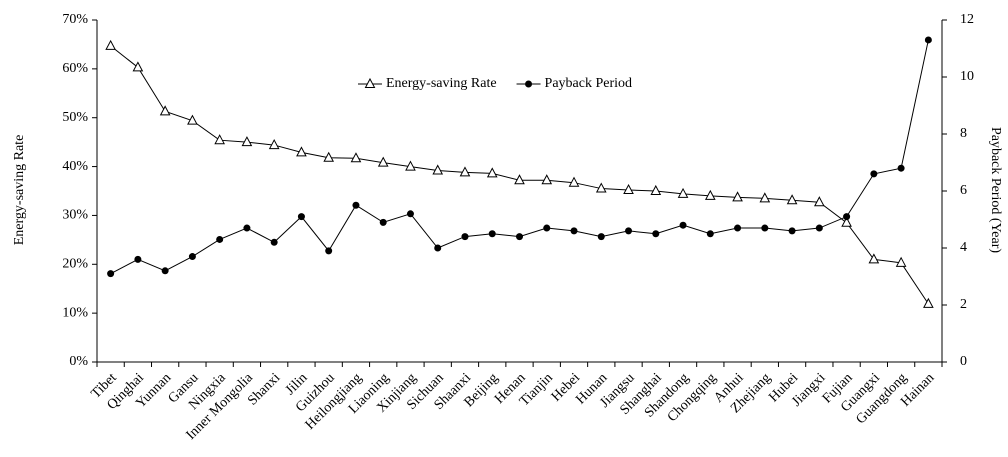 This screenshot has height=457, width=1008. What do you see at coordinates (963, 304) in the screenshot?
I see `y2-tick-label: 2` at bounding box center [963, 304].